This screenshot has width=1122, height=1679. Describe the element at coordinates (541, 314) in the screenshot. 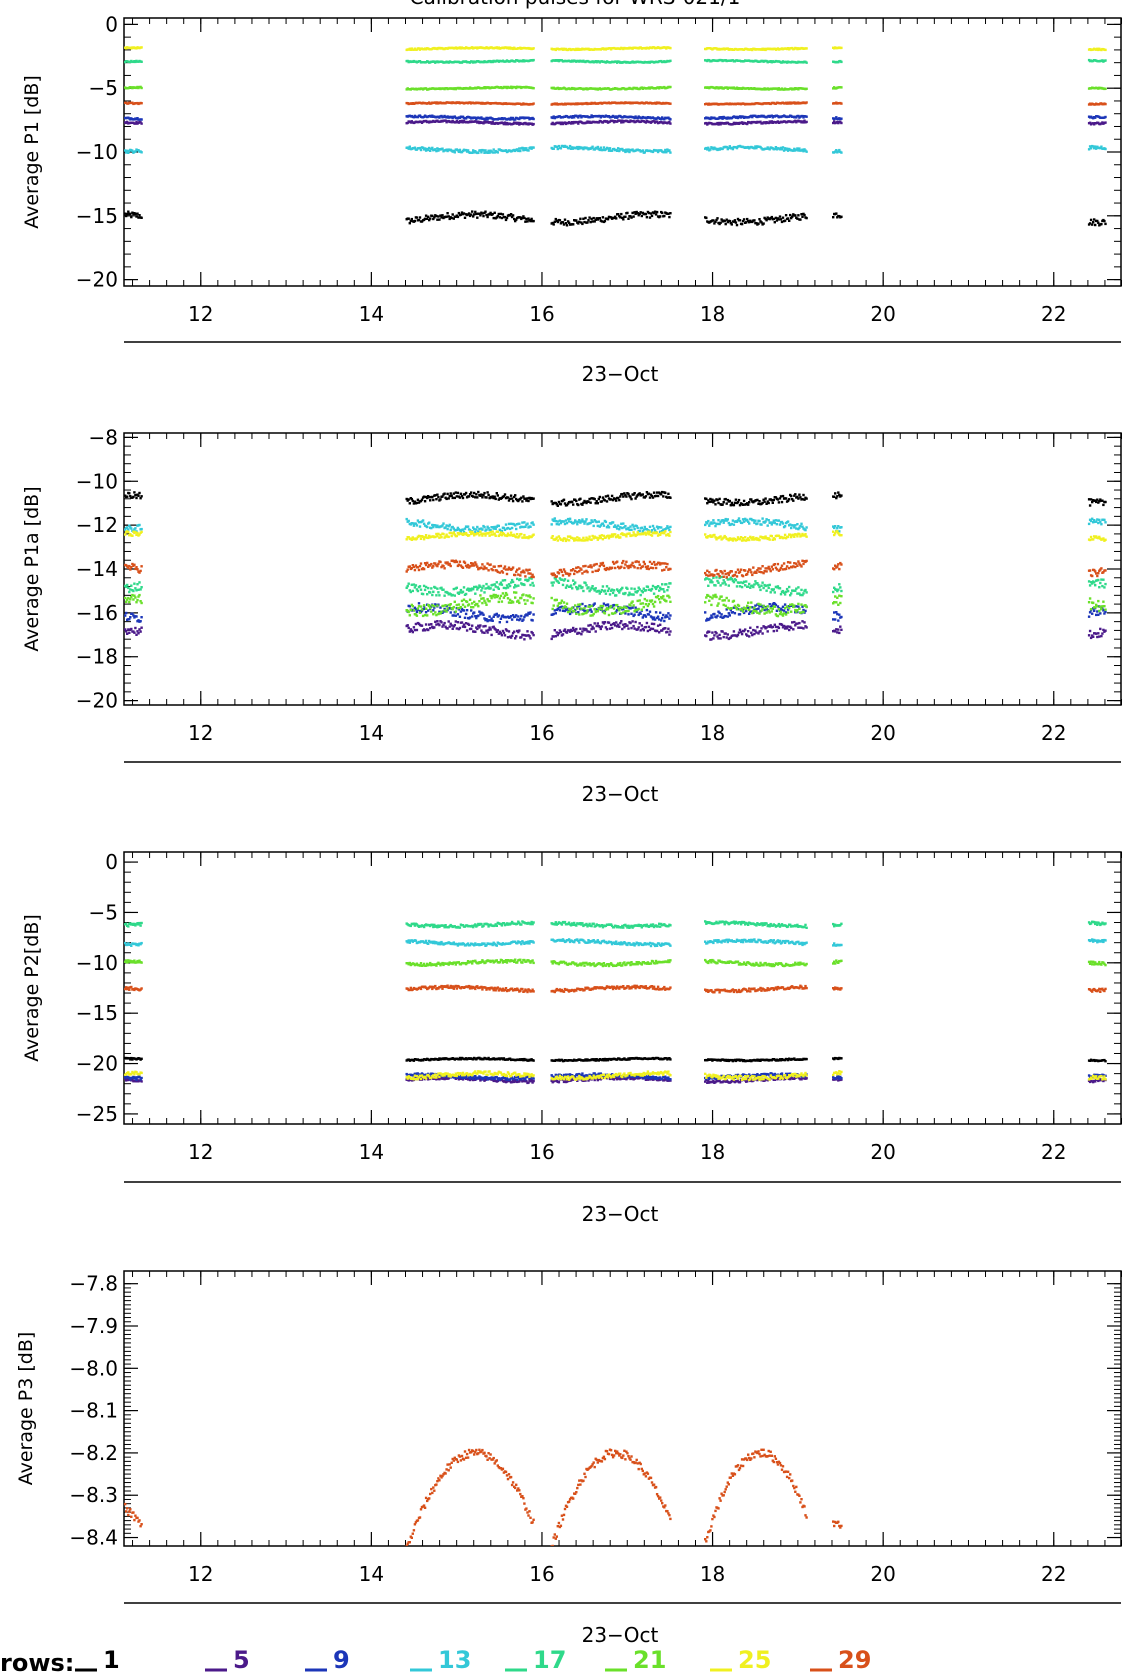

I see `x-tick-label: 16` at that location.